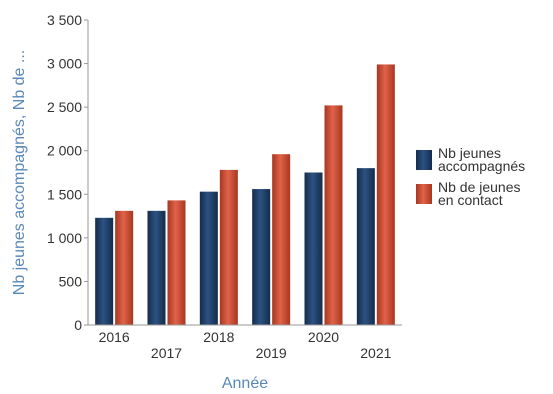 The width and height of the screenshot is (553, 394). Describe the element at coordinates (114, 337) in the screenshot. I see `x-tick-label: 2016` at that location.